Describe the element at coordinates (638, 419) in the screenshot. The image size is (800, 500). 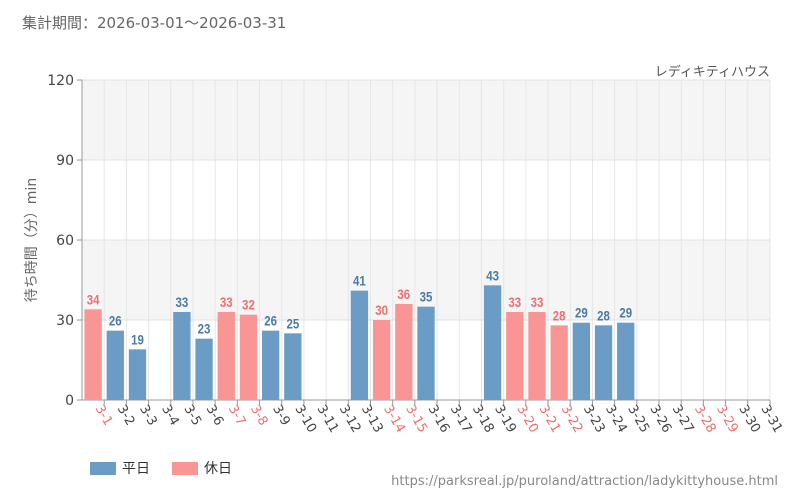
I see `x-tick-label: 3-25` at that location.